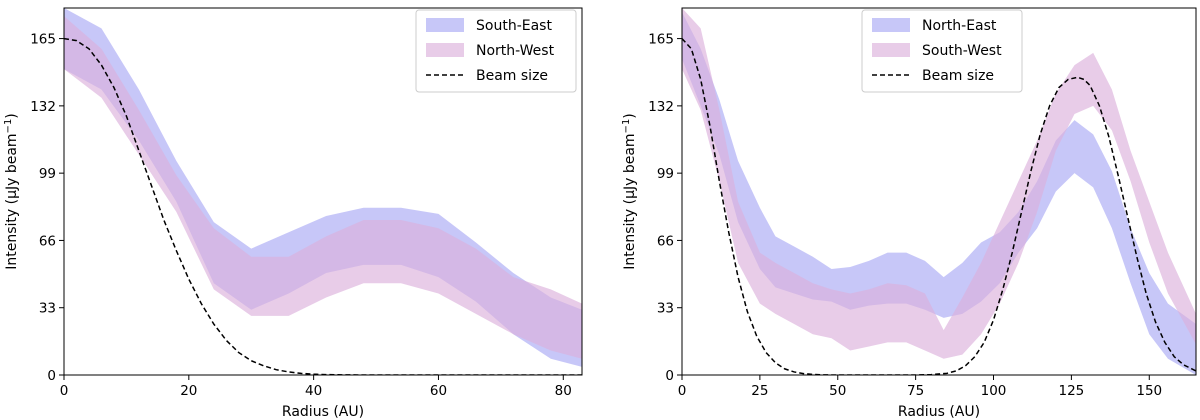  I want to click on x-tick-label: 60, so click(438, 391).